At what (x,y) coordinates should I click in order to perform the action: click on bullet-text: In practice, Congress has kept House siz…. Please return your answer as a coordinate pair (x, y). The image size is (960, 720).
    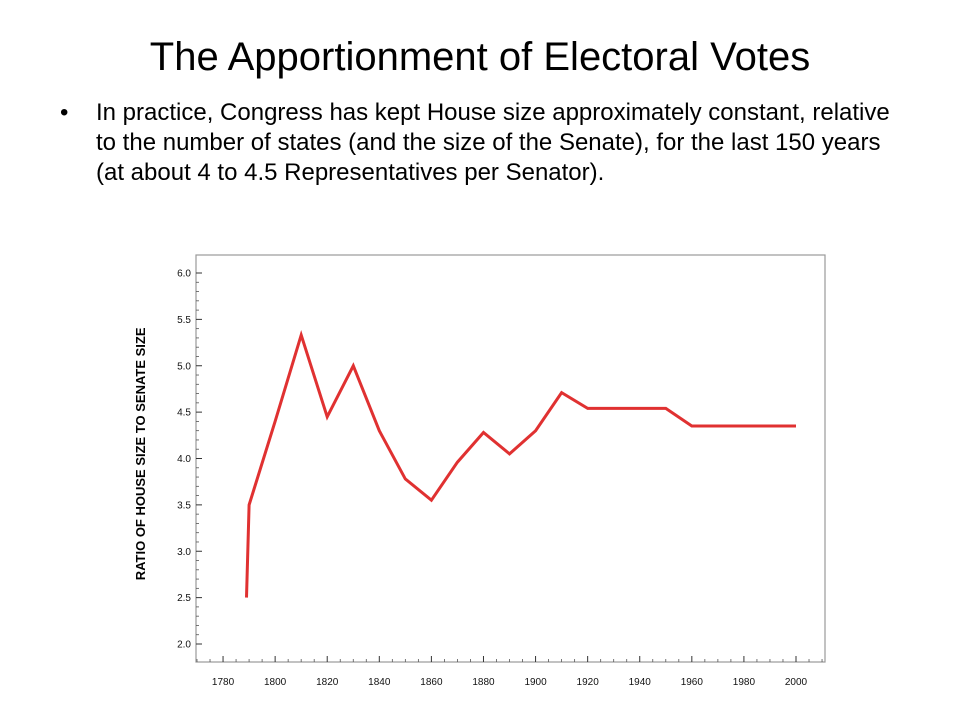
    Looking at the image, I should click on (493, 142).